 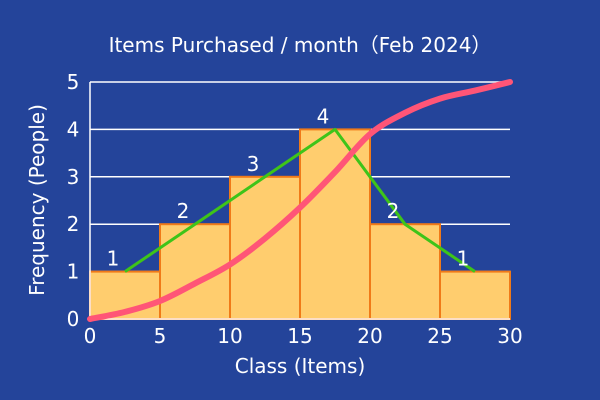 What do you see at coordinates (73, 200) in the screenshot?
I see `y-tick-labels: 0 1 2 3 4 5` at bounding box center [73, 200].